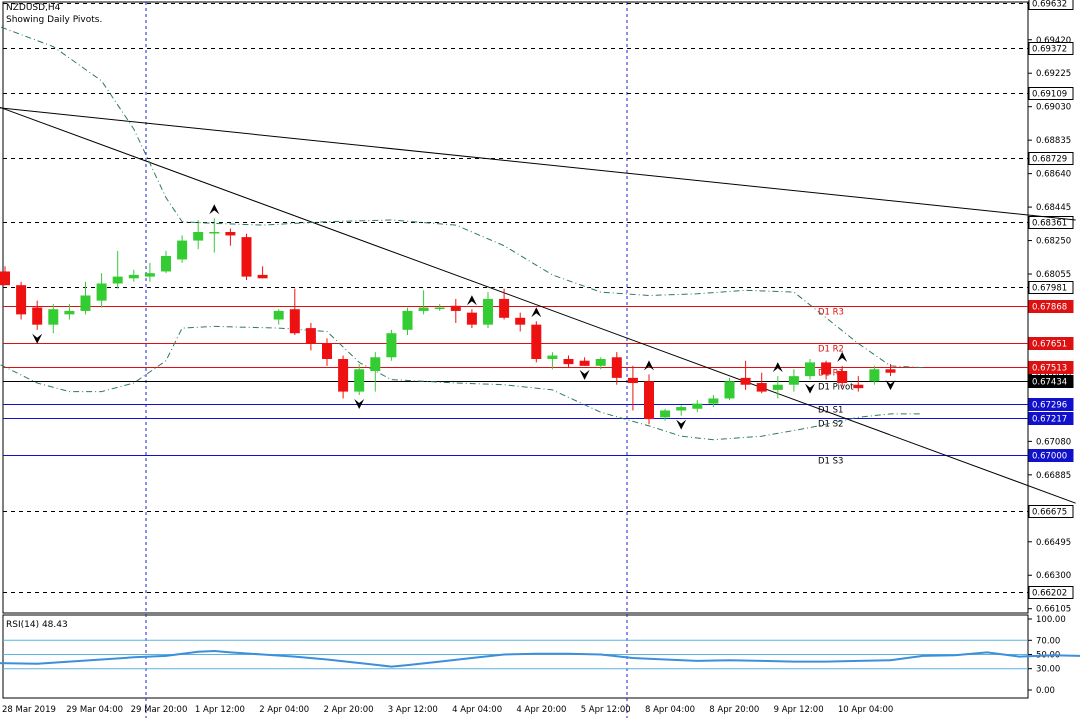 The width and height of the screenshot is (1080, 720). Describe the element at coordinates (159, 710) in the screenshot. I see `time-axis-label-2: 29 Mar 20:00` at that location.